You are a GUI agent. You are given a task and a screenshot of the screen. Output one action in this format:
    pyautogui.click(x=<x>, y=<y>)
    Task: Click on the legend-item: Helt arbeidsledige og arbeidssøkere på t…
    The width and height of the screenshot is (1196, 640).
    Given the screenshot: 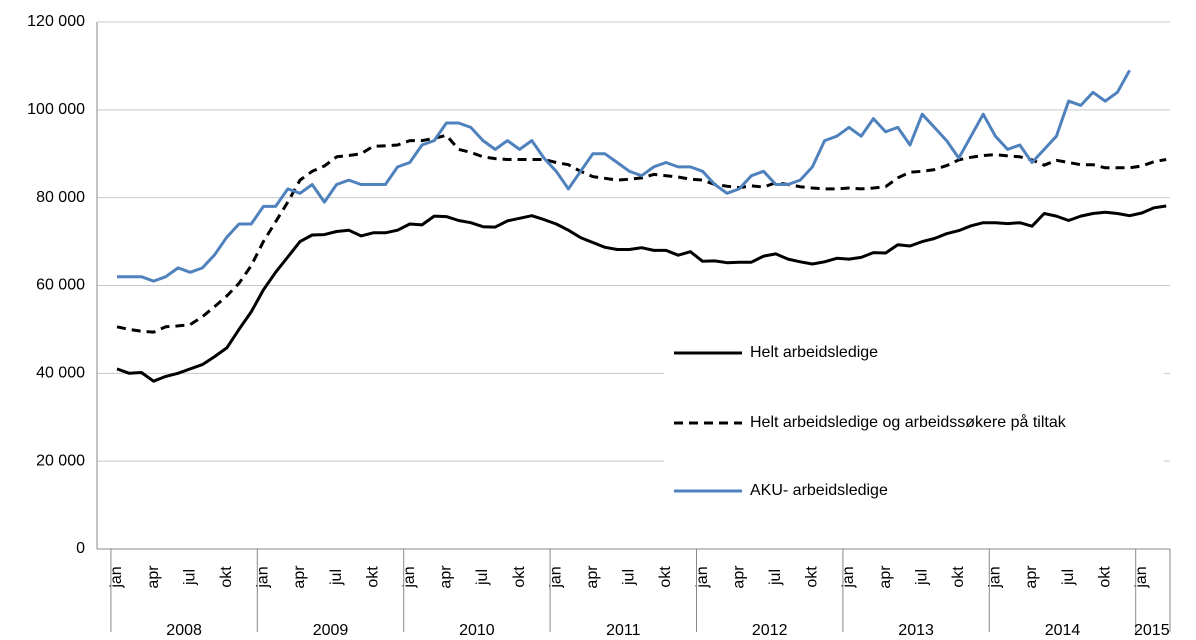 What is the action you would take?
    pyautogui.click(x=907, y=423)
    